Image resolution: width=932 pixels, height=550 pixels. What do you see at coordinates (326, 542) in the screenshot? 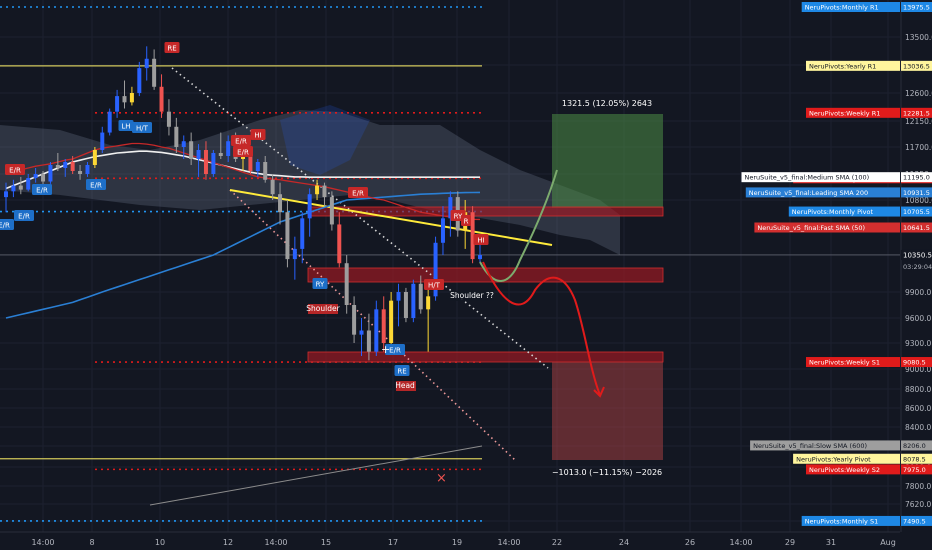
I see `x-tick-label: 15` at bounding box center [326, 542].